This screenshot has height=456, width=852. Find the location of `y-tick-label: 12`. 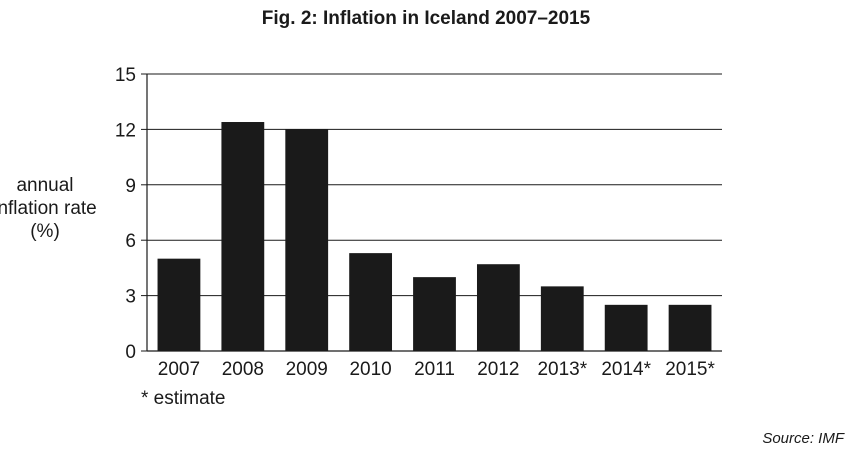

y-tick-label: 12 is located at coordinates (125, 130).